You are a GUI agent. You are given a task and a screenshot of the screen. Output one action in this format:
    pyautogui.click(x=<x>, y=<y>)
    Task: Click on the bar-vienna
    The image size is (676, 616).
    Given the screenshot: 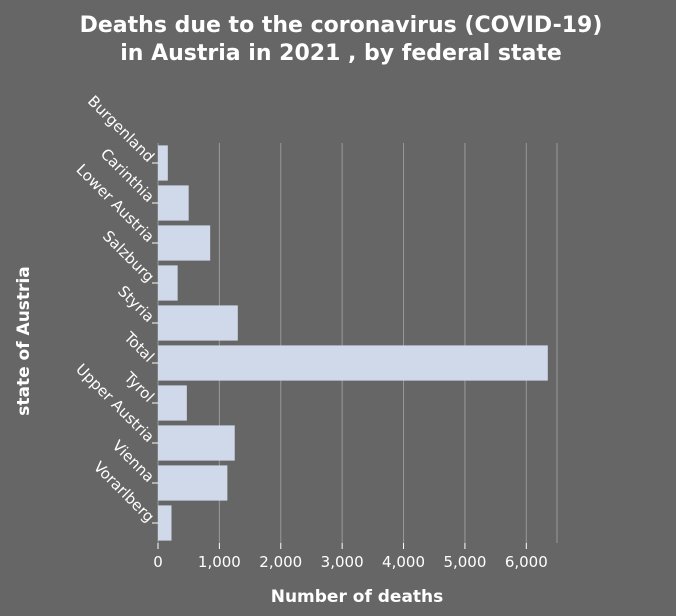 What is the action you would take?
    pyautogui.click(x=193, y=483)
    